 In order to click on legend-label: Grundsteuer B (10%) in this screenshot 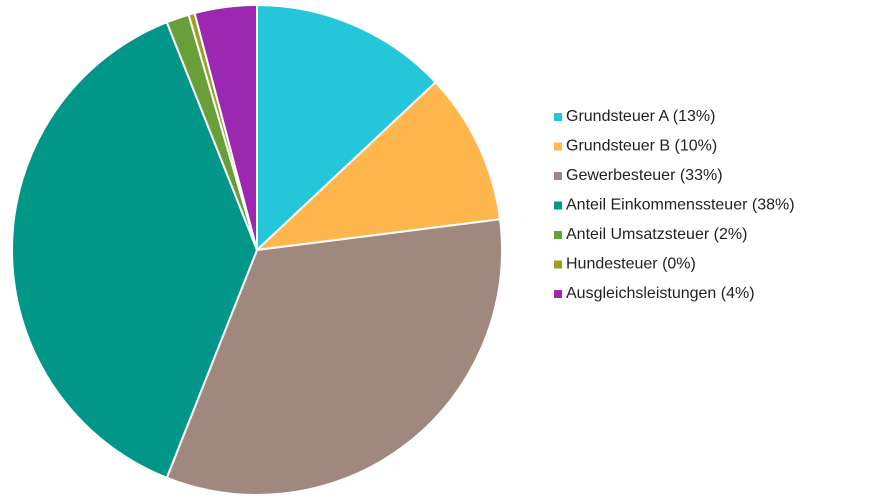, I will do `click(641, 146)`.